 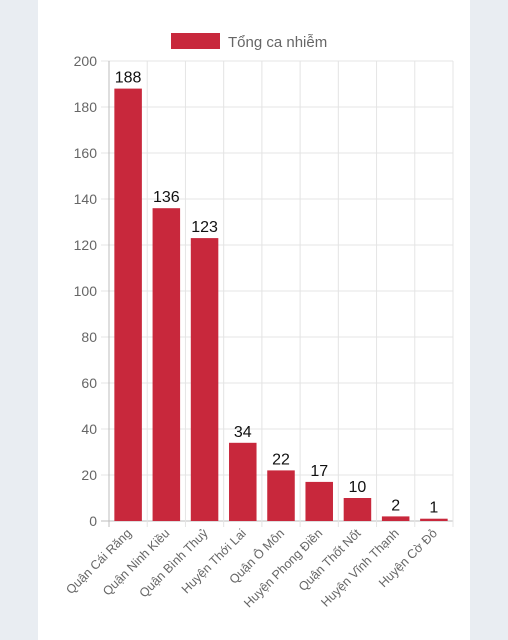 I want to click on y-tick-label: 120, so click(x=86, y=245).